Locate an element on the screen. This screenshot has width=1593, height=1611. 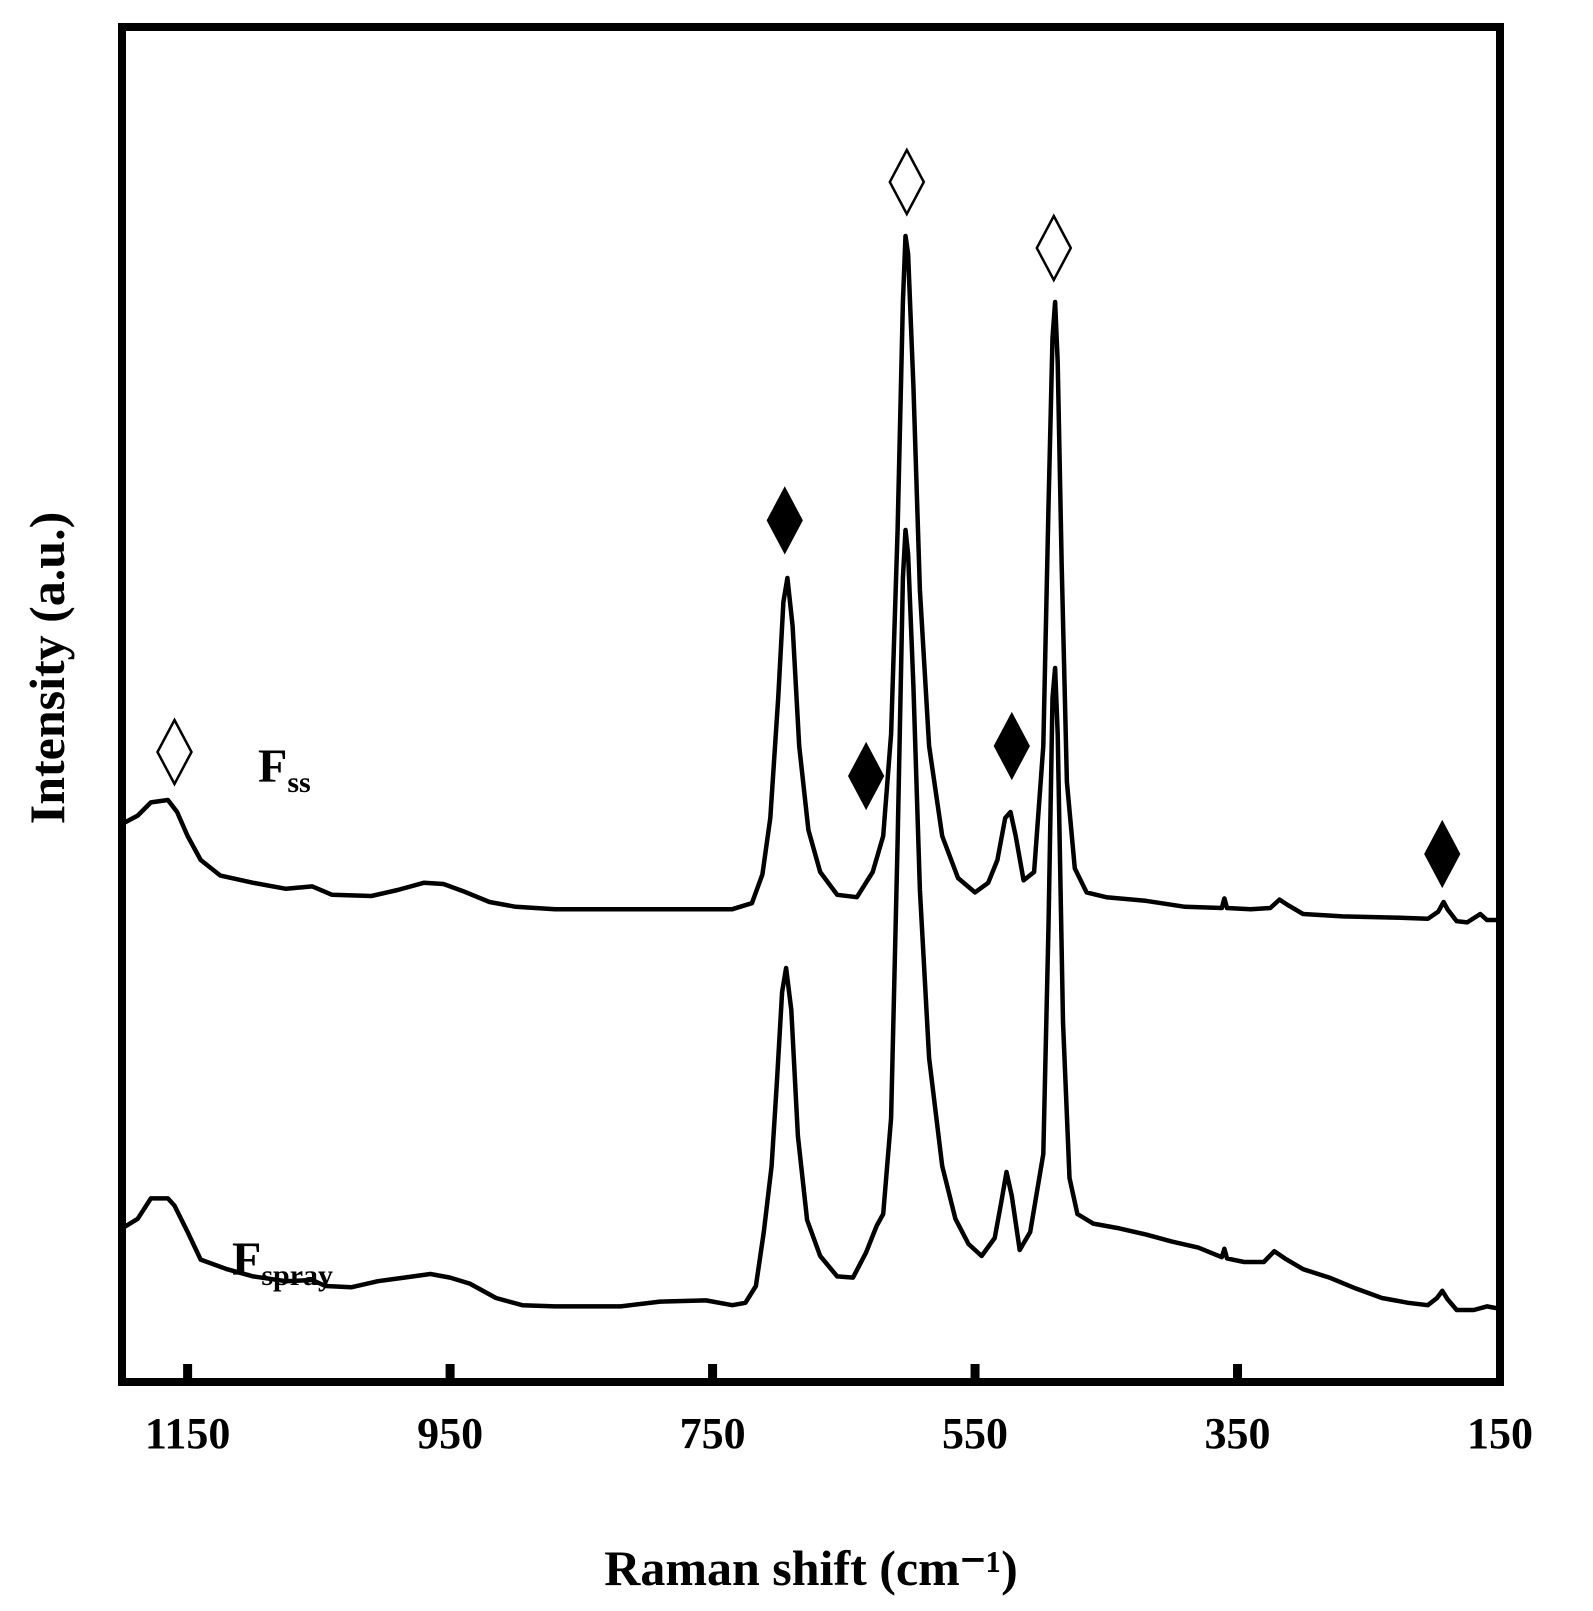
x-axis-ticks: 1150 950 750 550 350 150 is located at coordinates (839, 1411).